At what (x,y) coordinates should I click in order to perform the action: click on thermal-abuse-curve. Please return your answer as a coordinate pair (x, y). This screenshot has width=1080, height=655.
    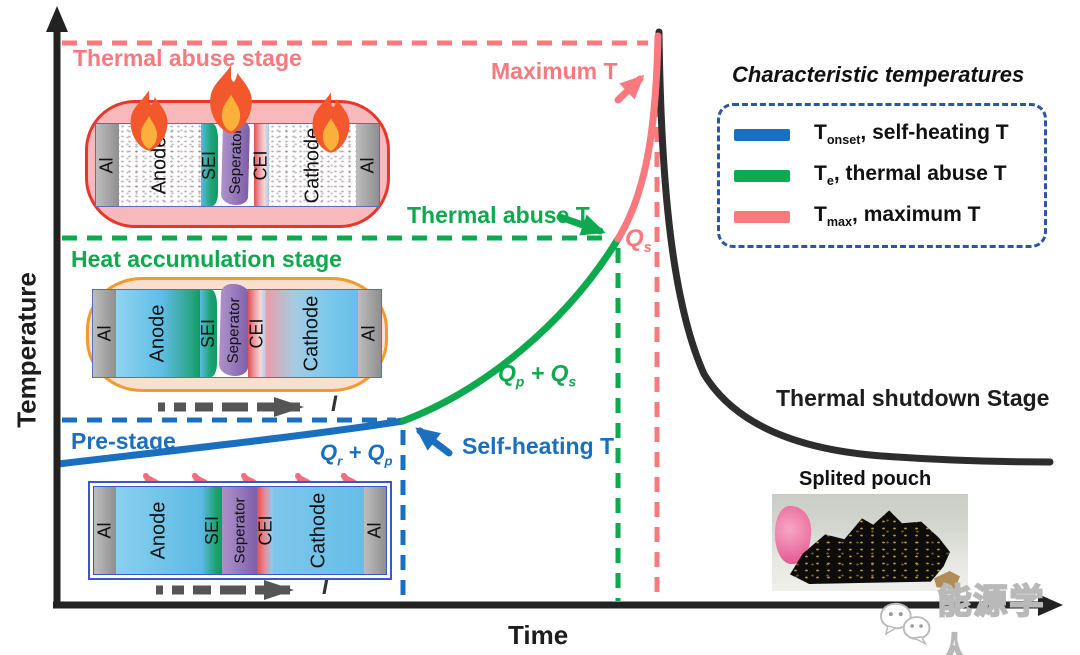
    Looking at the image, I should click on (638, 137).